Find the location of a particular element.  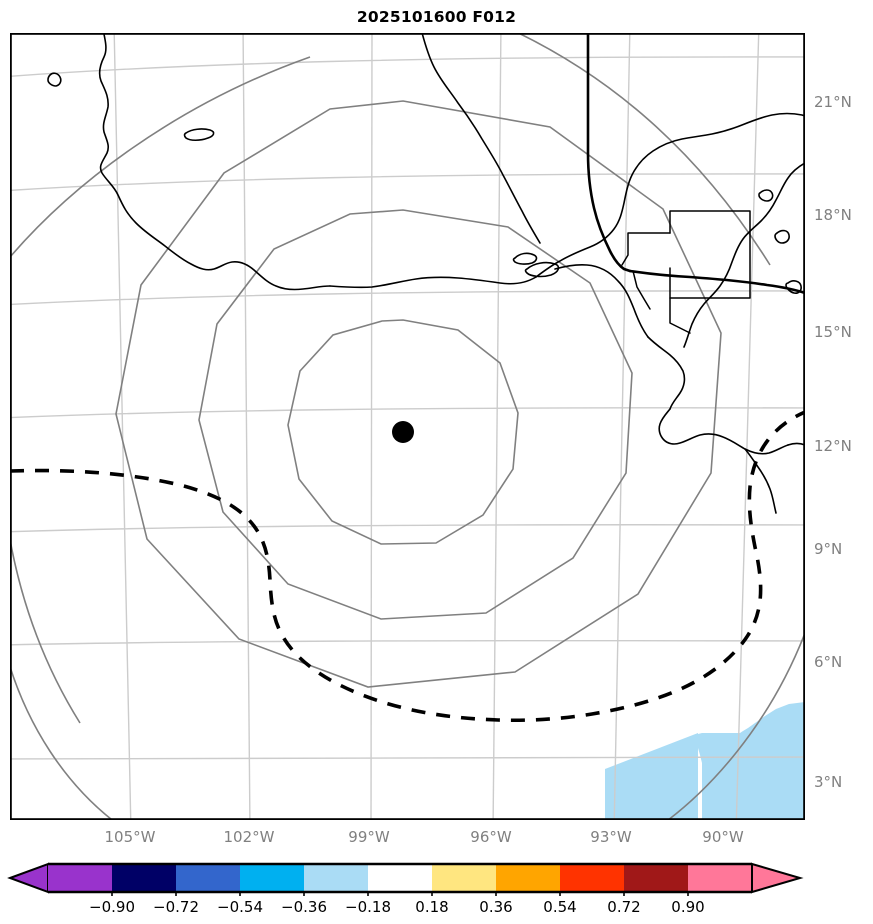

colorbar-swatches is located at coordinates (436, 878).